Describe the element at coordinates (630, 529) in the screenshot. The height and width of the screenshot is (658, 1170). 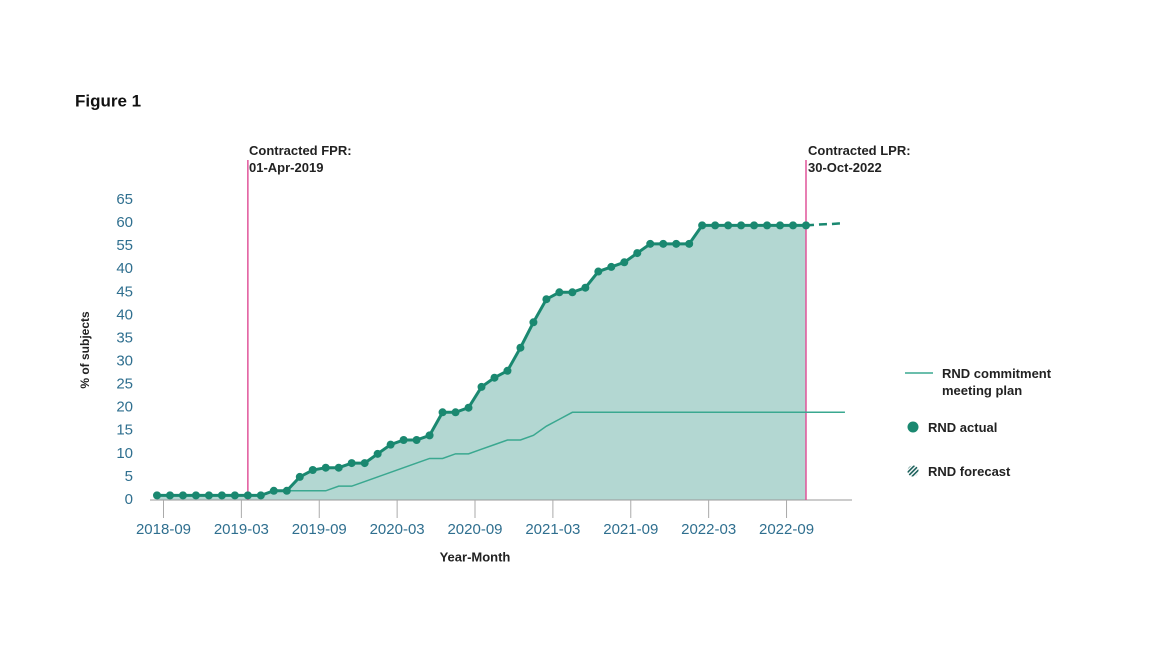
I see `x-tick-label: 2021-09` at that location.